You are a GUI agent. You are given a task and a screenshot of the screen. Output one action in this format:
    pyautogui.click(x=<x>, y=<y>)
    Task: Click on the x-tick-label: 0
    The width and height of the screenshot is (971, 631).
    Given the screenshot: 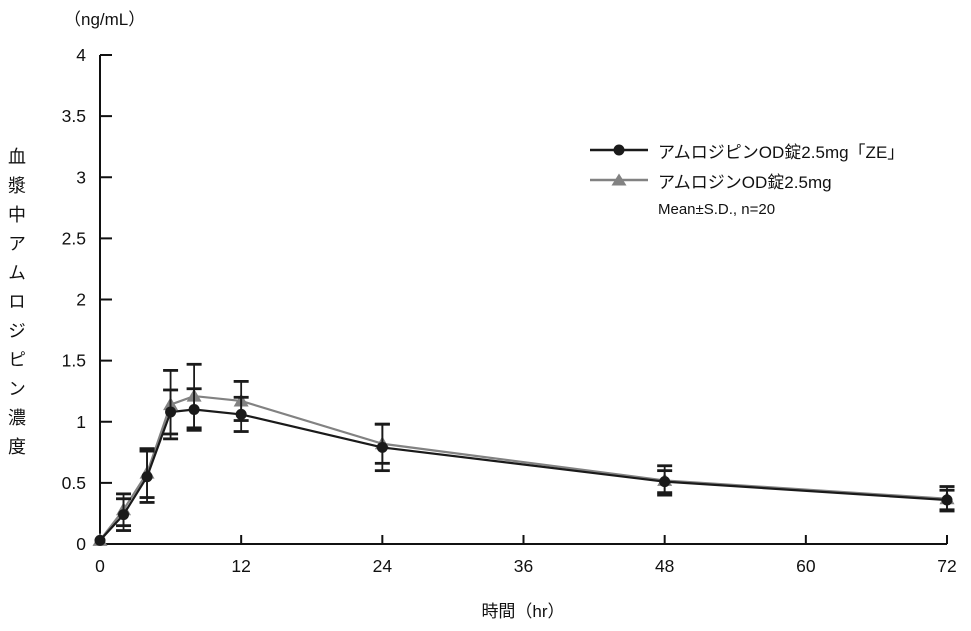 What is the action you would take?
    pyautogui.click(x=100, y=566)
    